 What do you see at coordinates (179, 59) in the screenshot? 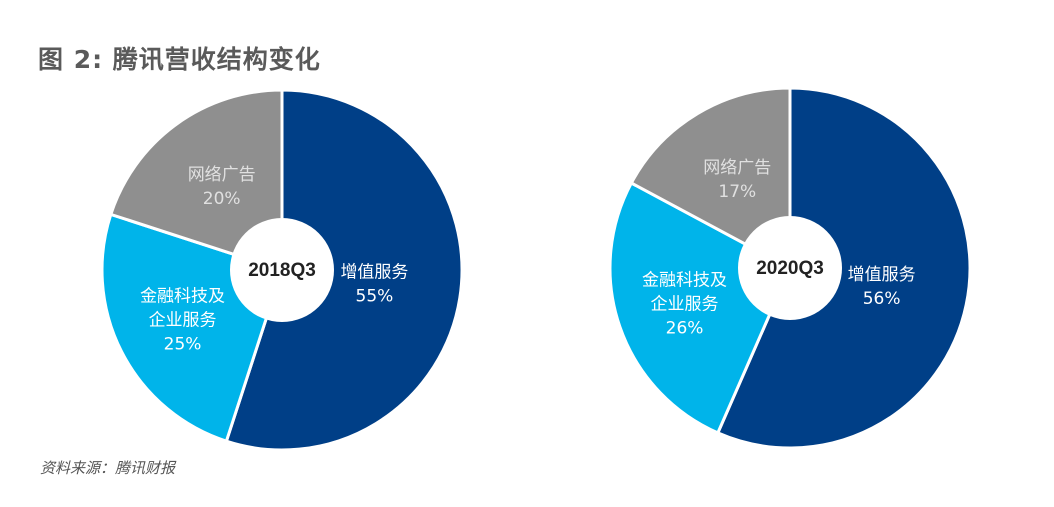
I see `chart-title: 图 2: 腾讯营收结构变化` at bounding box center [179, 59].